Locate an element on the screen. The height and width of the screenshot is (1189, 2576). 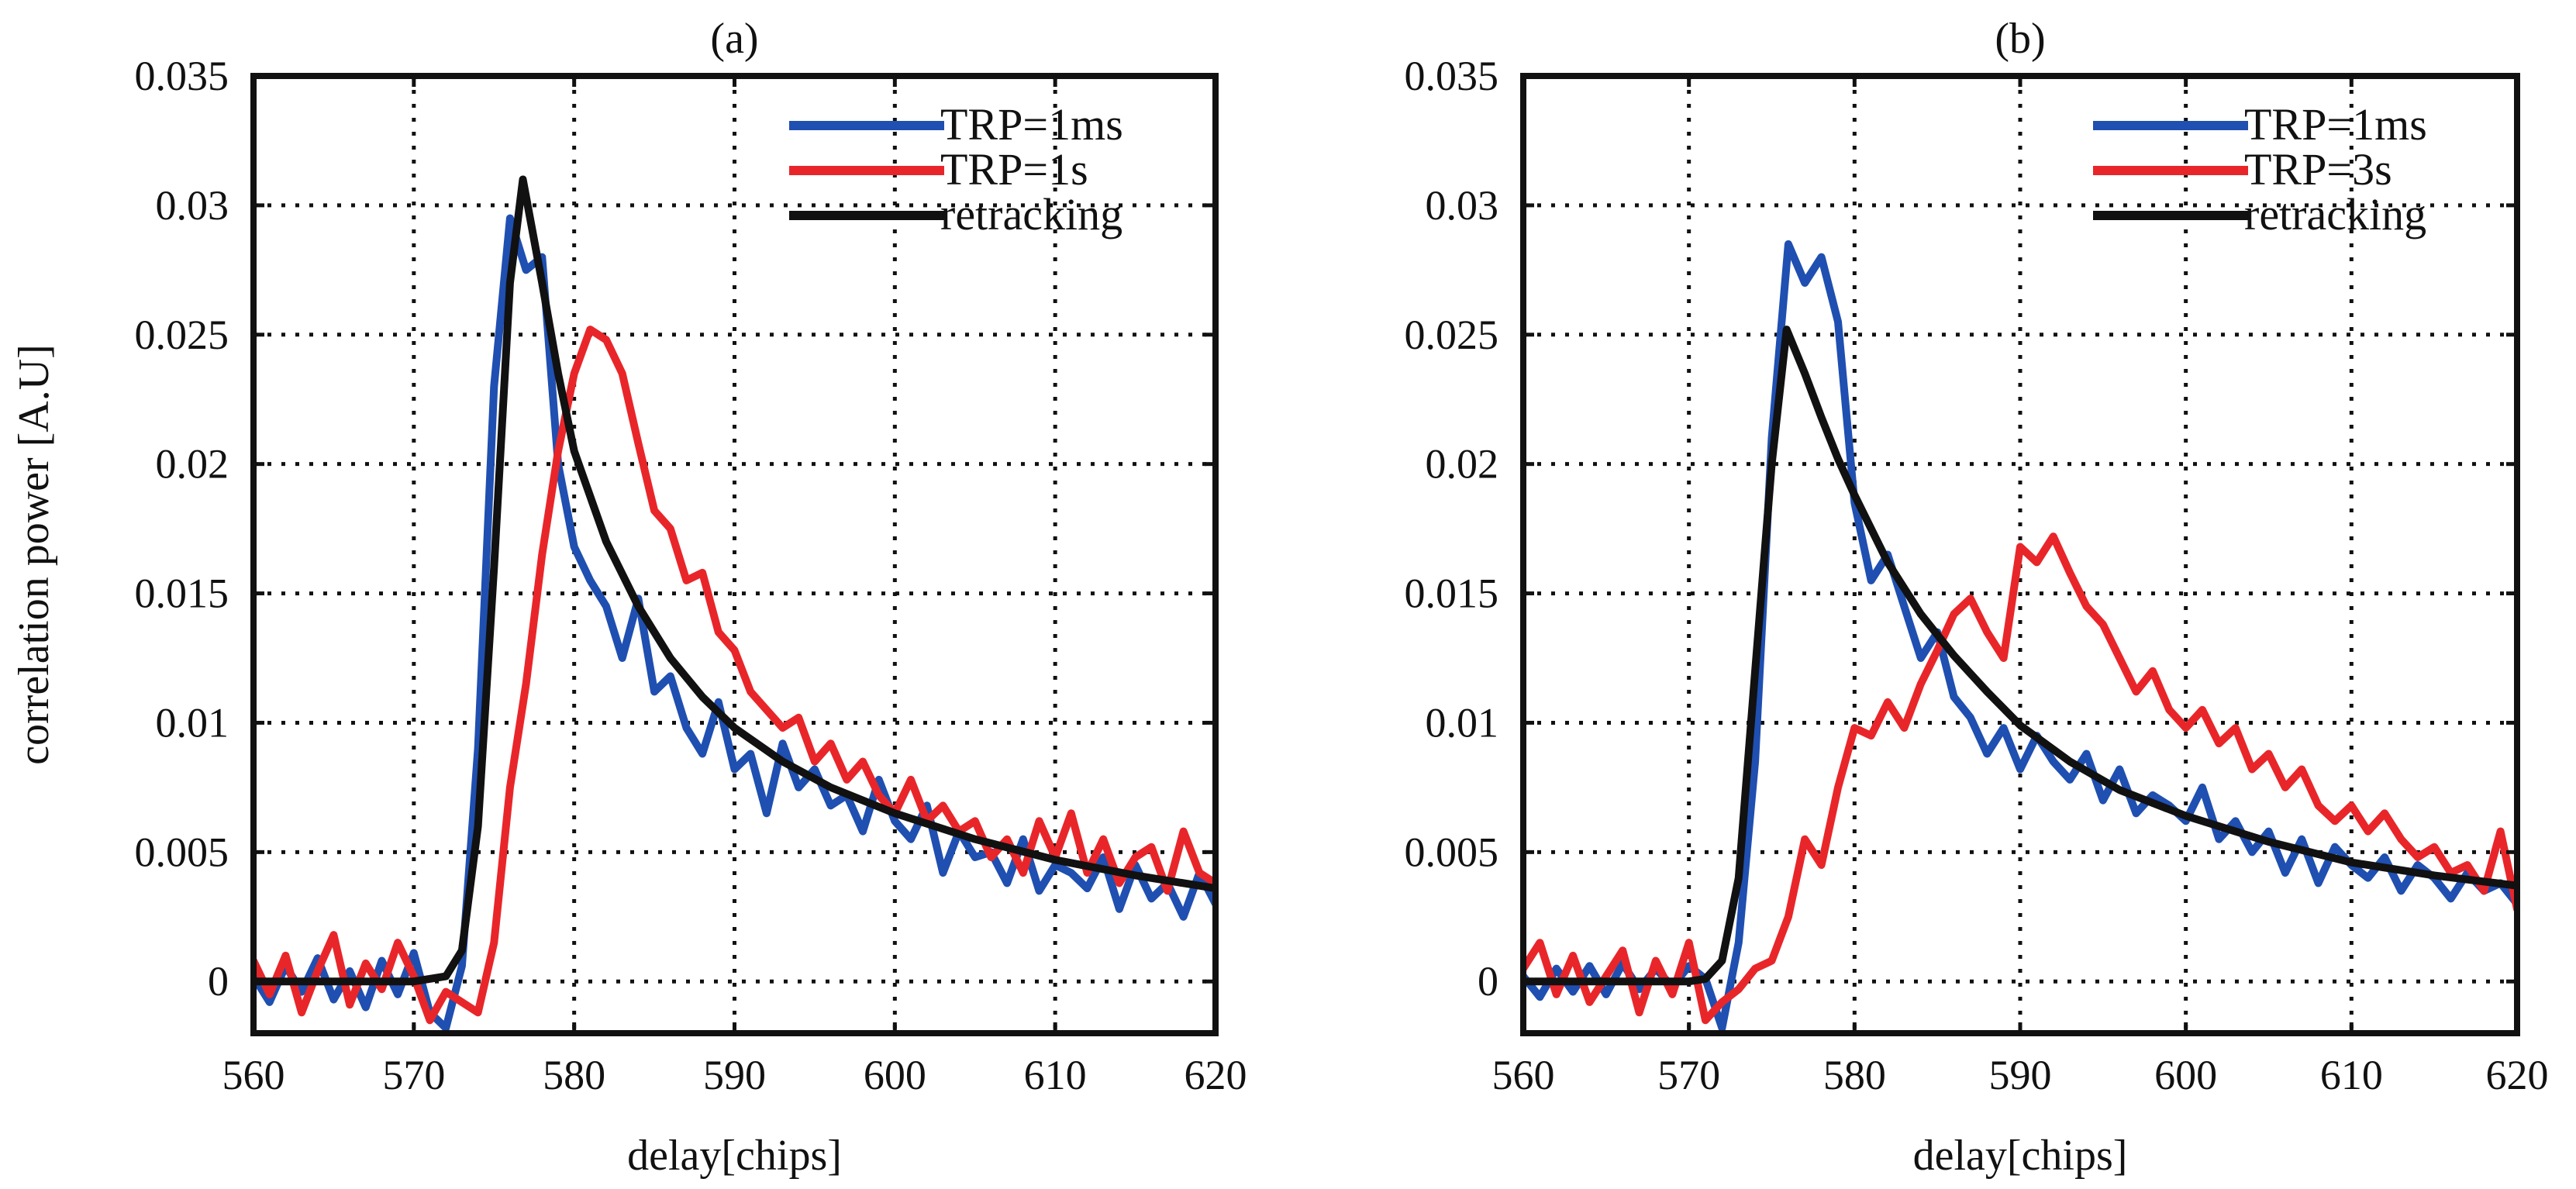
chart-title: (a) is located at coordinates (734, 39).